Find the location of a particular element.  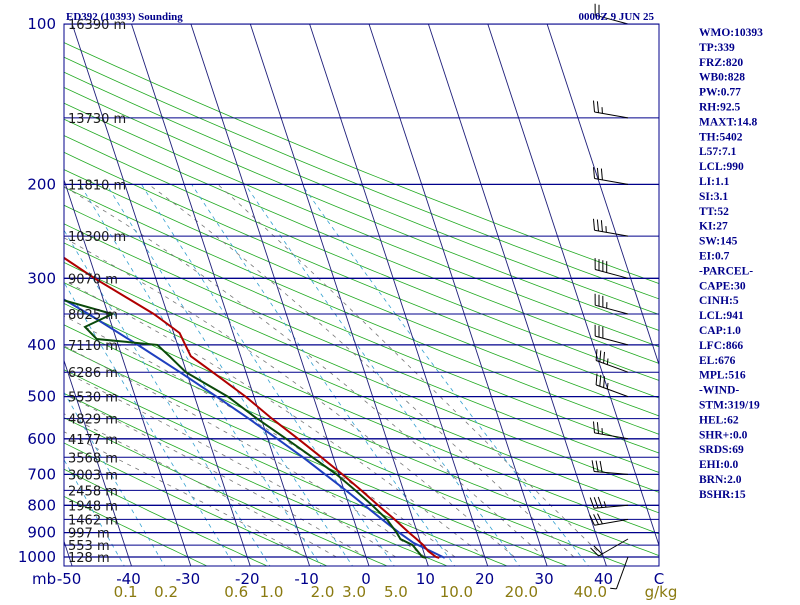

index-value: CAPE:30 is located at coordinates (722, 286).